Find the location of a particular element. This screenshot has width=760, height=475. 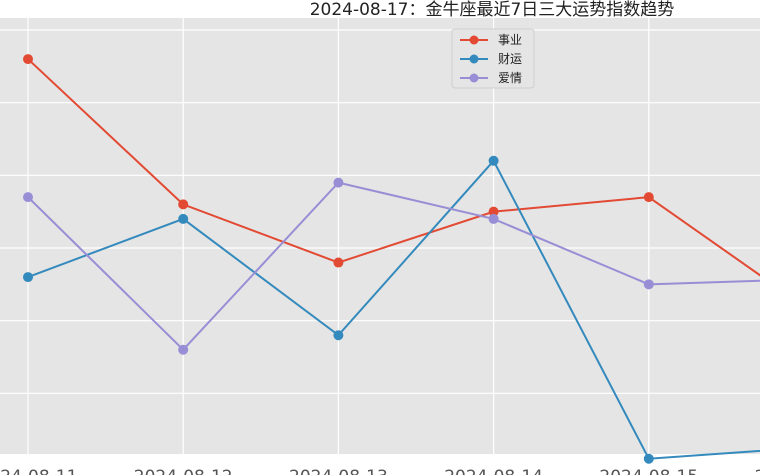

legend-label: 财运 is located at coordinates (510, 59).